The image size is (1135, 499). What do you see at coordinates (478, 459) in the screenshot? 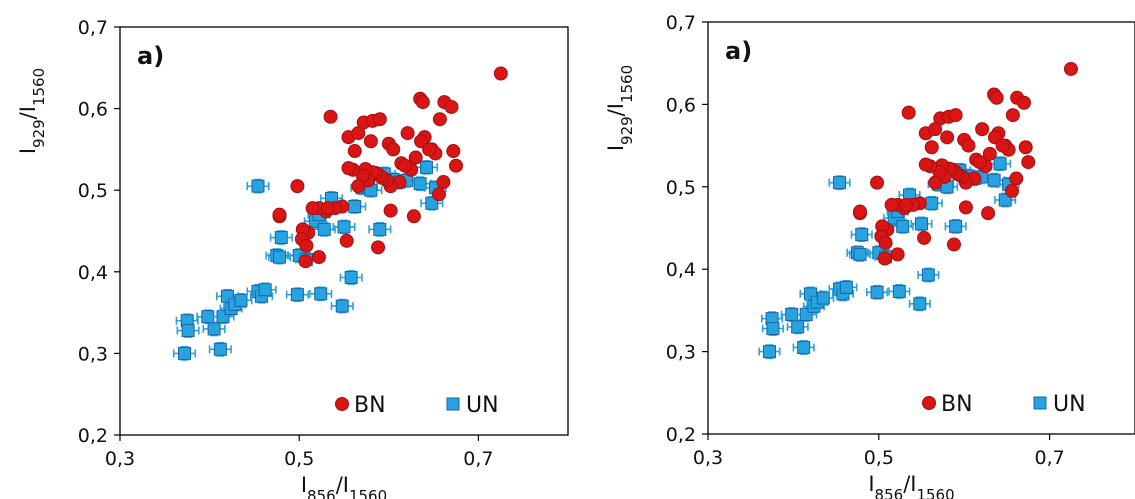
I see `x-tick-label: 0,7` at bounding box center [478, 459].